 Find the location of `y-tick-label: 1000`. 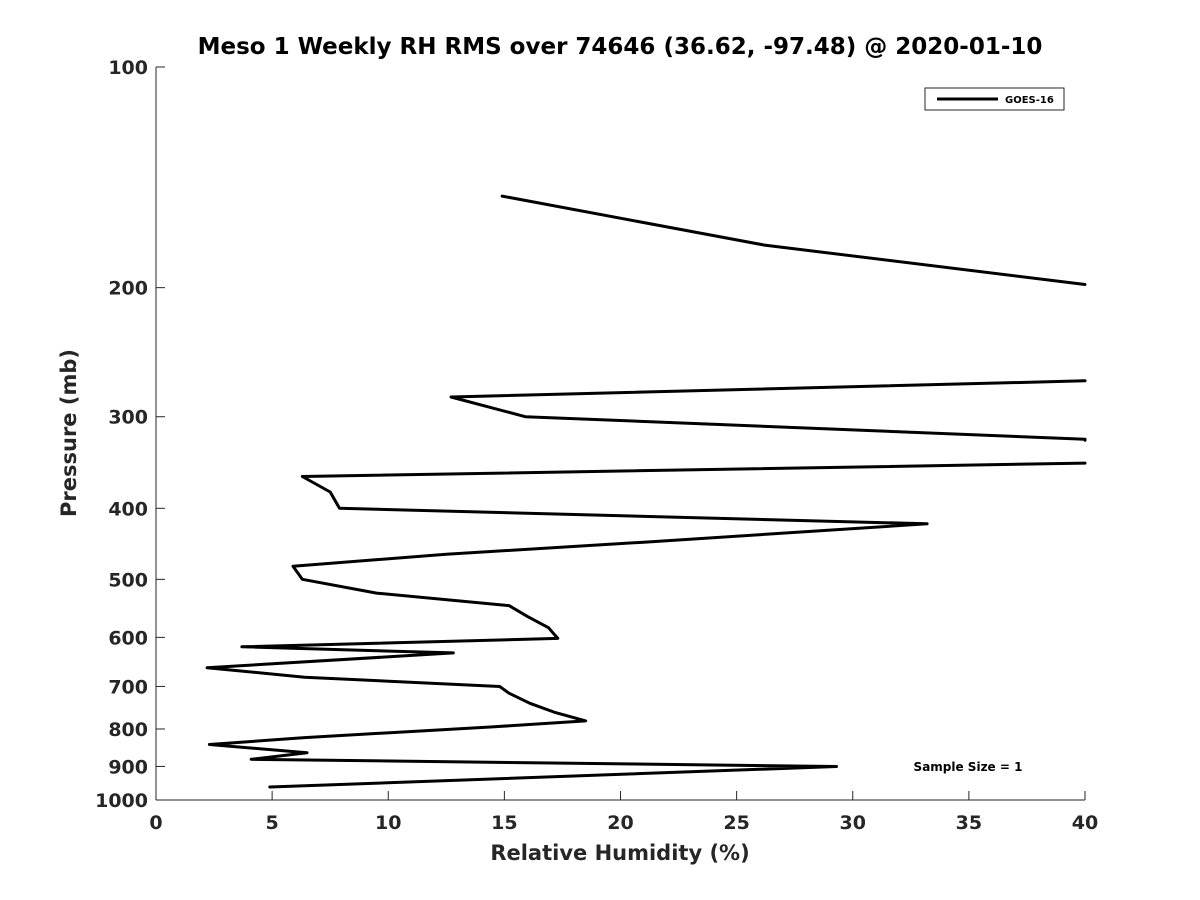

y-tick-label: 1000 is located at coordinates (121, 801).